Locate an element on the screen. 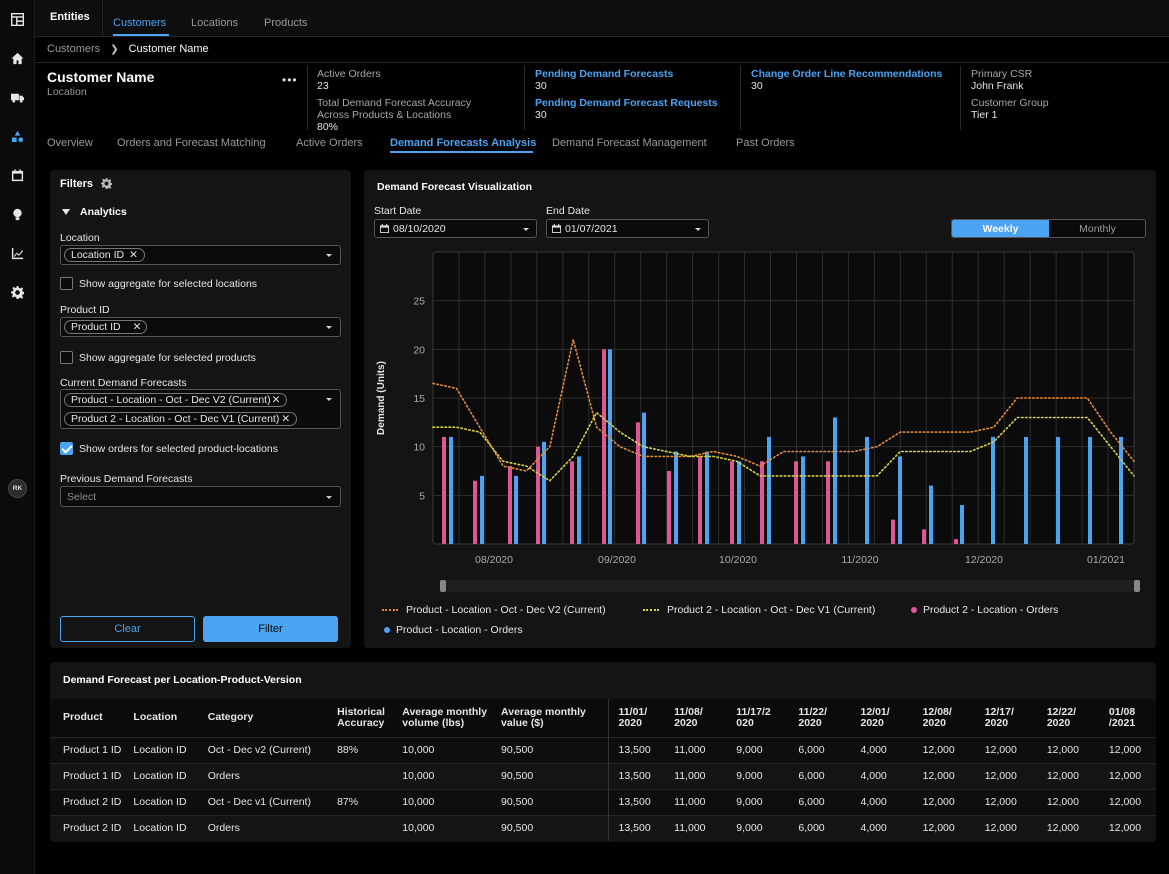 The width and height of the screenshot is (1169, 874). active-tab-indicator is located at coordinates (141, 35).